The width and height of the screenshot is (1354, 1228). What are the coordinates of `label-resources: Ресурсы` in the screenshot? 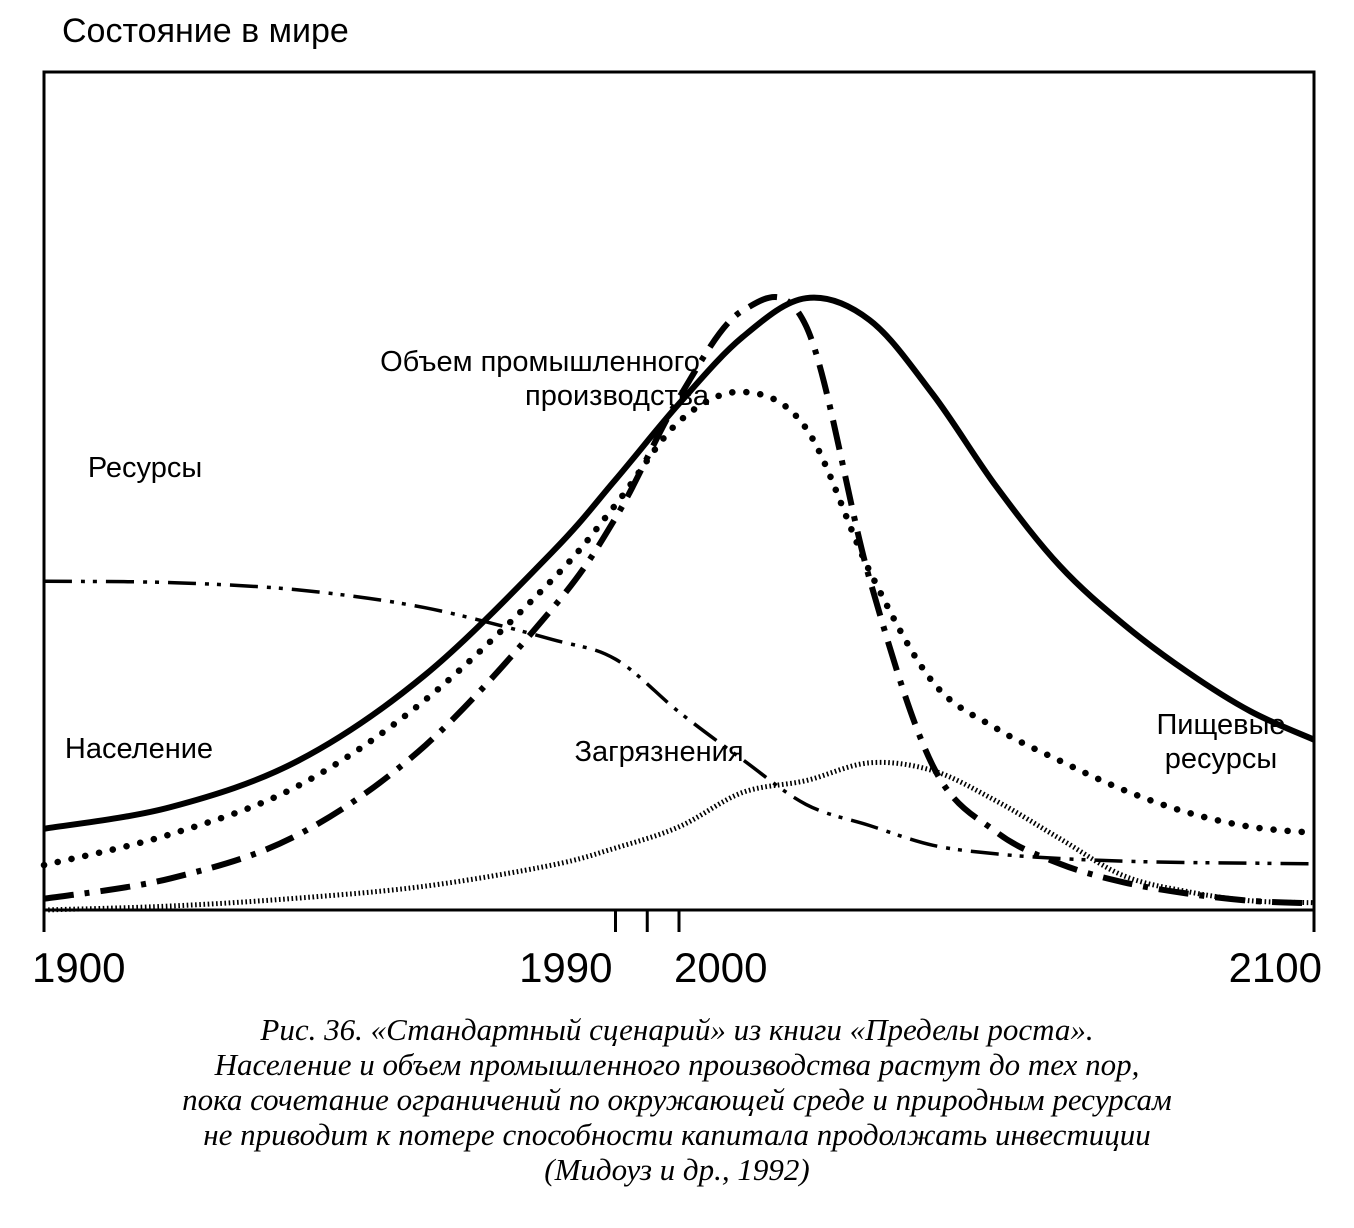 It's located at (145, 468).